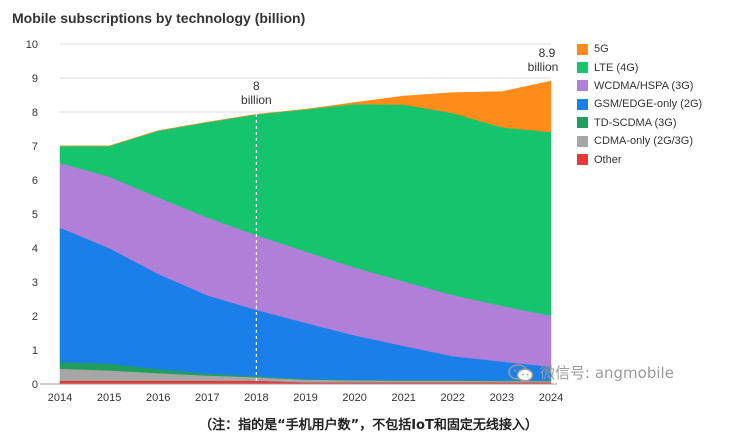  What do you see at coordinates (644, 85) in the screenshot?
I see `legend-label: WCDMA/HSPA (3G)` at bounding box center [644, 85].